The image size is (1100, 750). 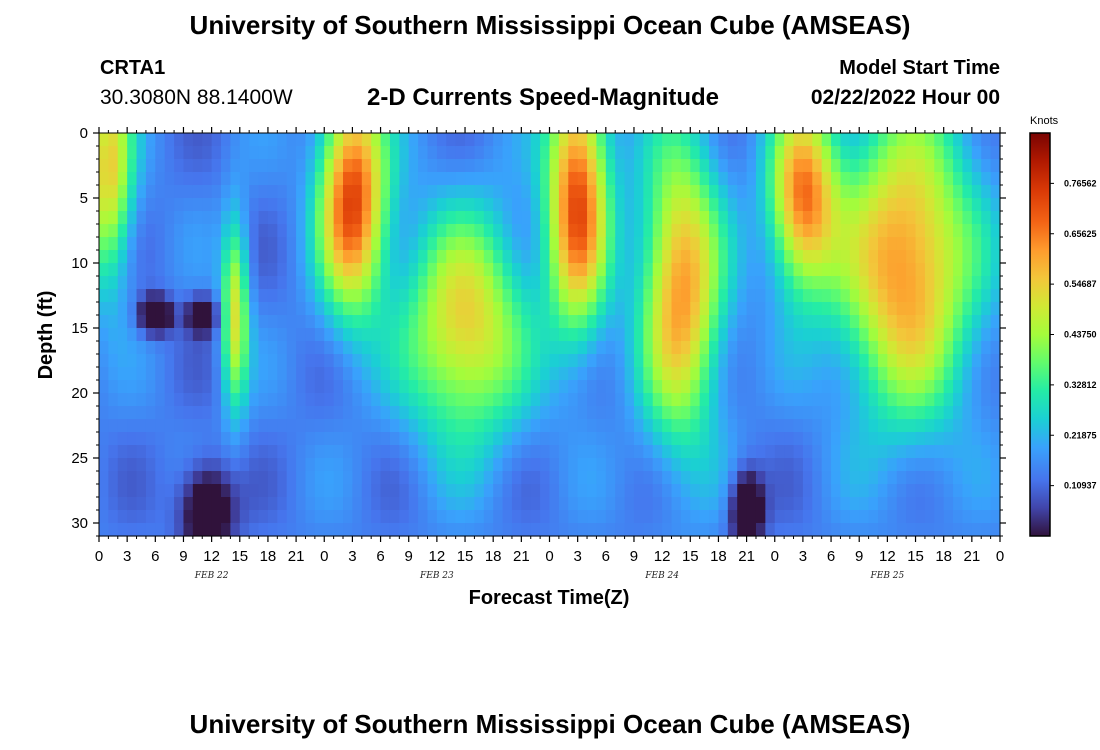 I want to click on x-tick-label: 15, so click(x=239, y=556).